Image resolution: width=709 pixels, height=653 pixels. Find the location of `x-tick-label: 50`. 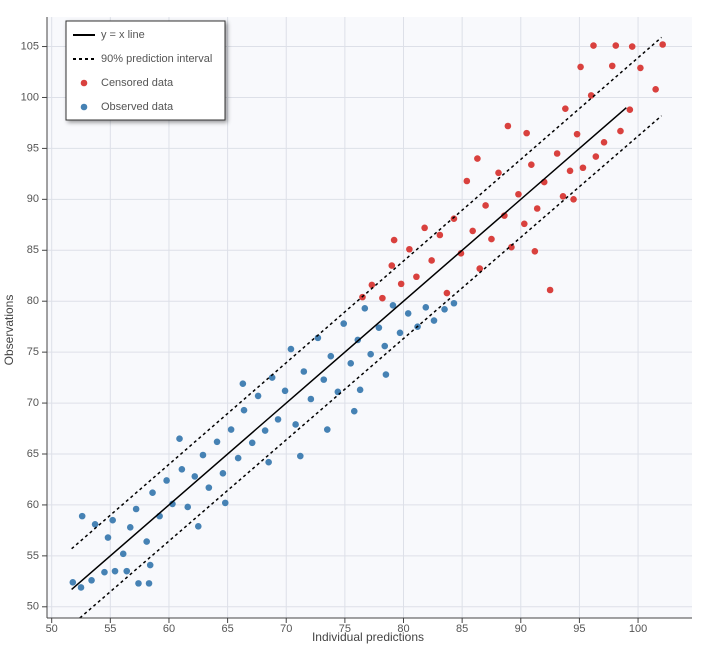

x-tick-label: 50 is located at coordinates (52, 629).